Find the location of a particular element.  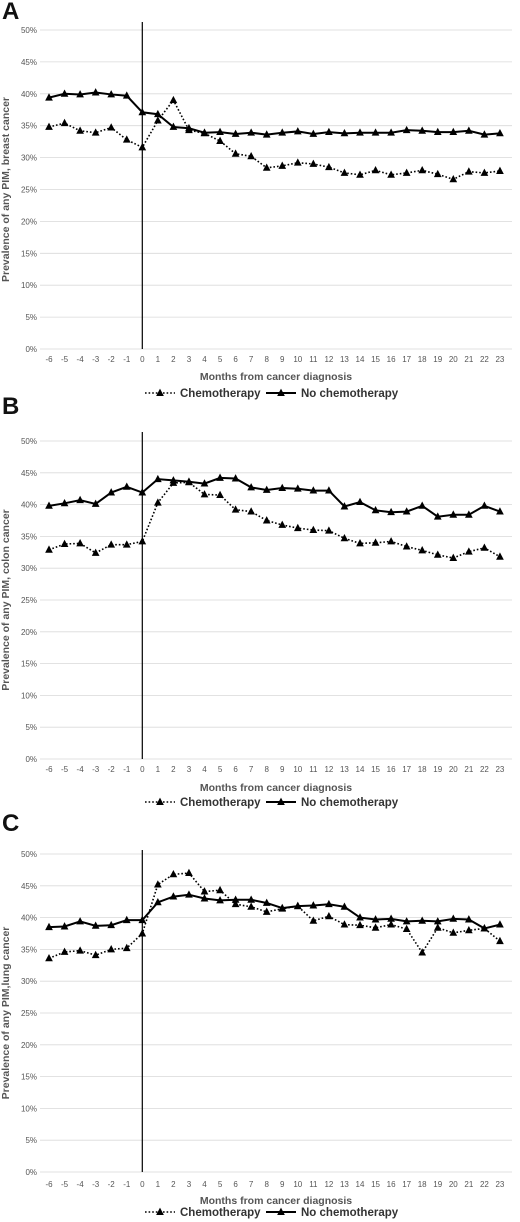

x-tick-label: 22 is located at coordinates (484, 1184).